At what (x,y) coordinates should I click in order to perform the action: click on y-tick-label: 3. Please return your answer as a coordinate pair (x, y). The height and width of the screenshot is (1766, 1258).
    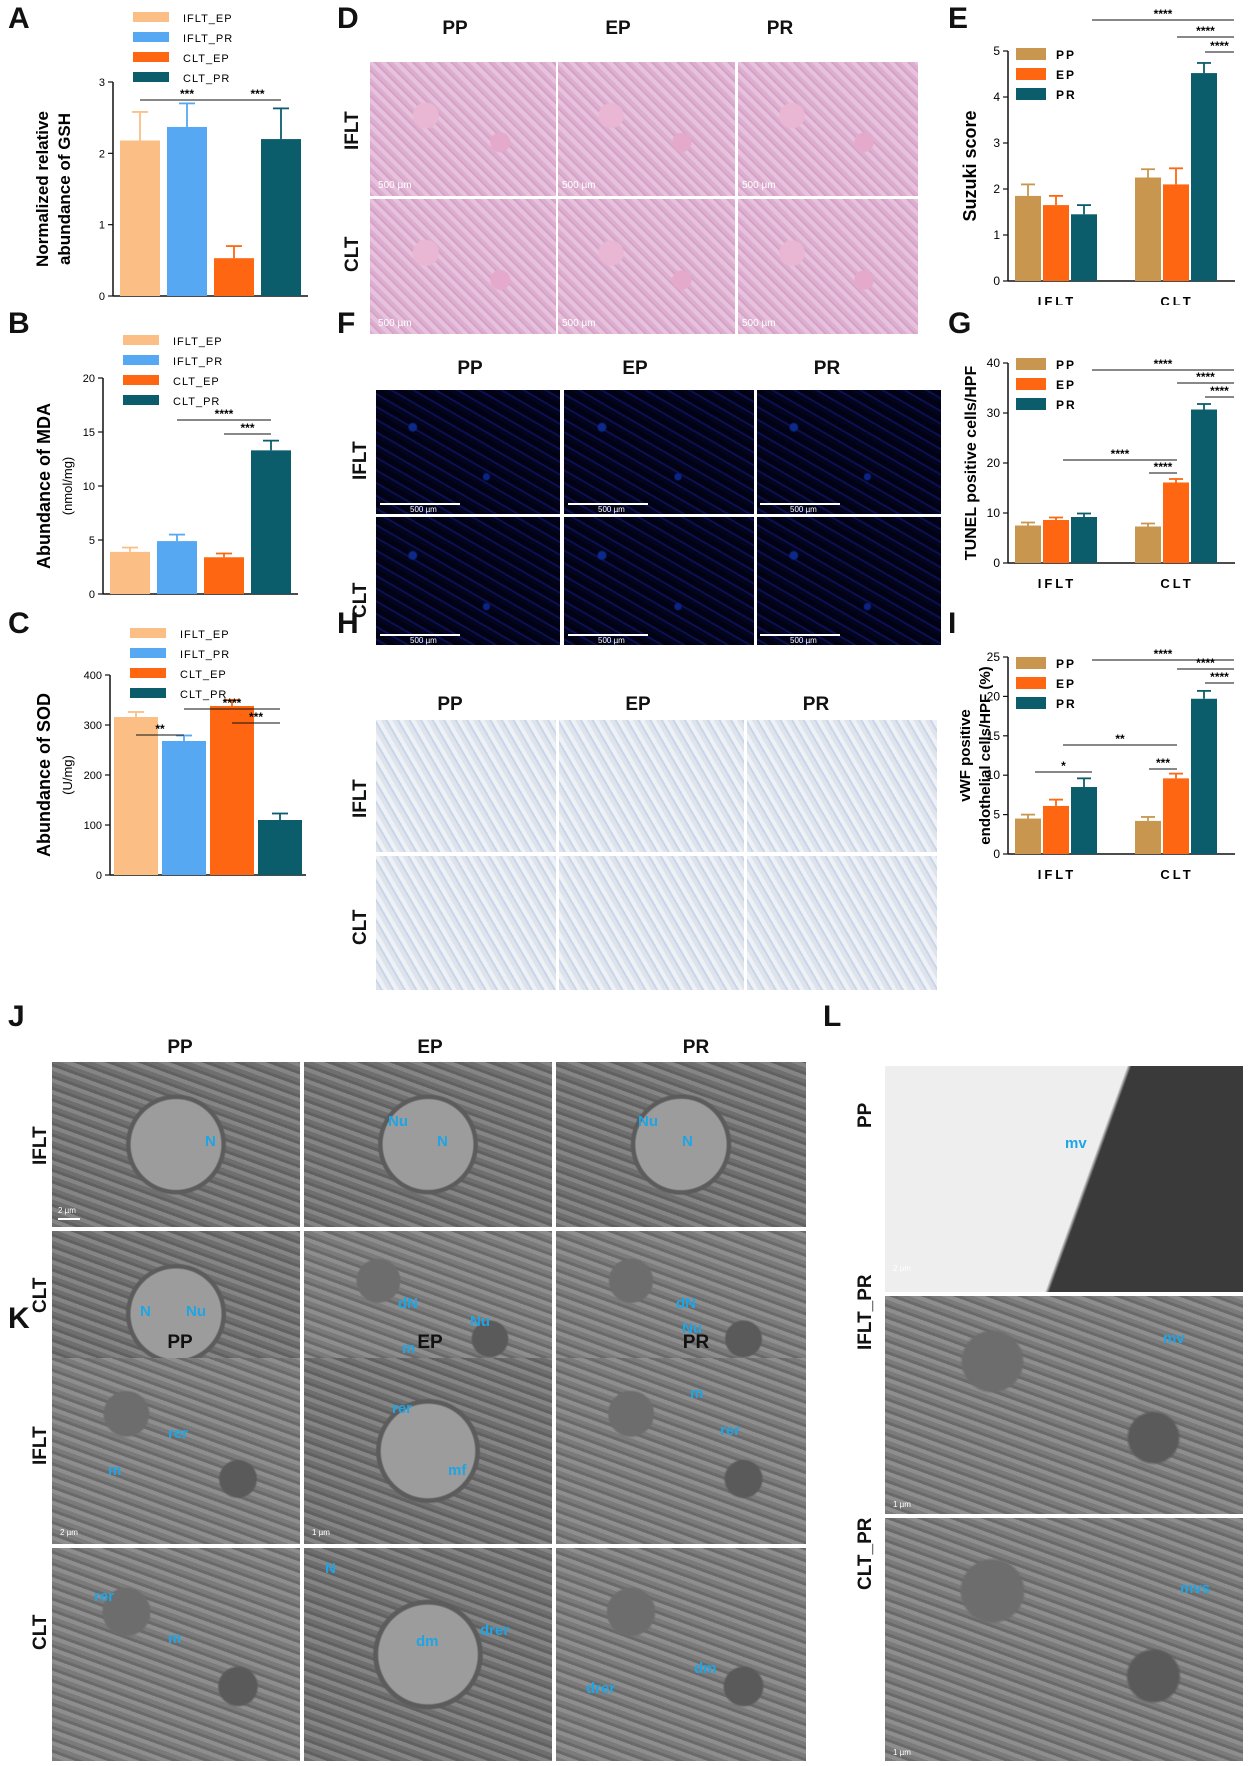
    Looking at the image, I should click on (996, 143).